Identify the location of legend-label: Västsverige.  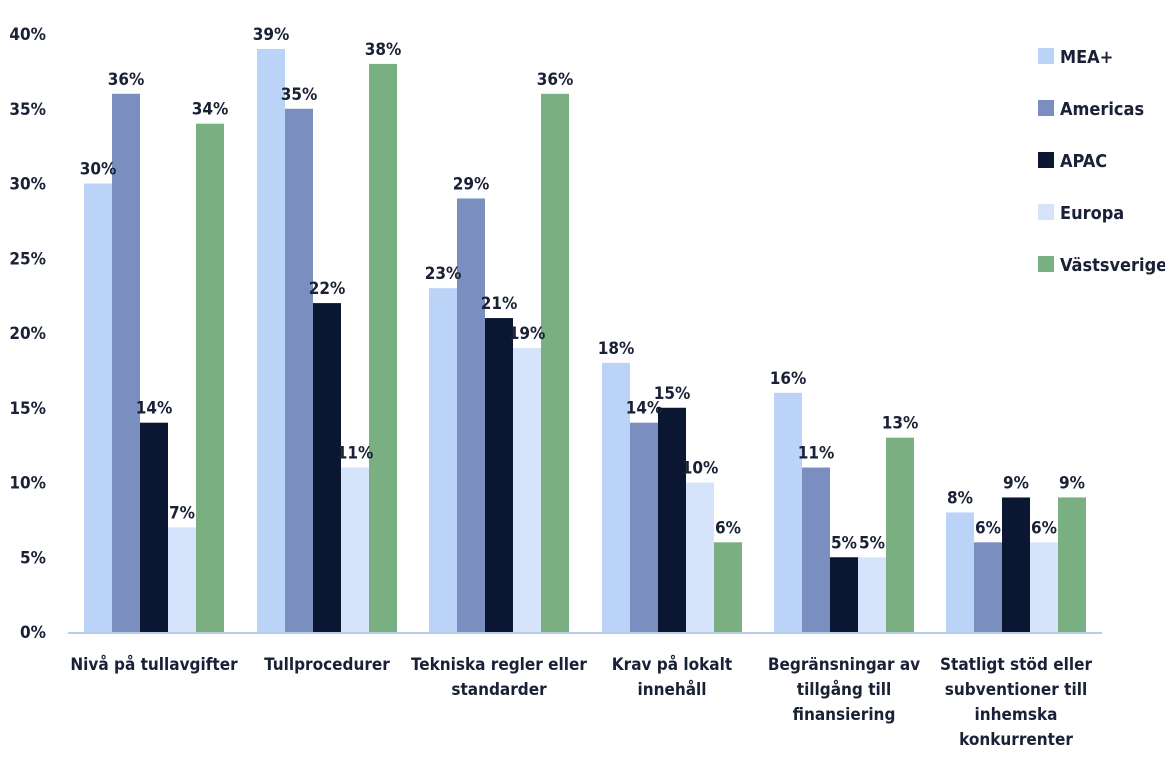
(1112, 265).